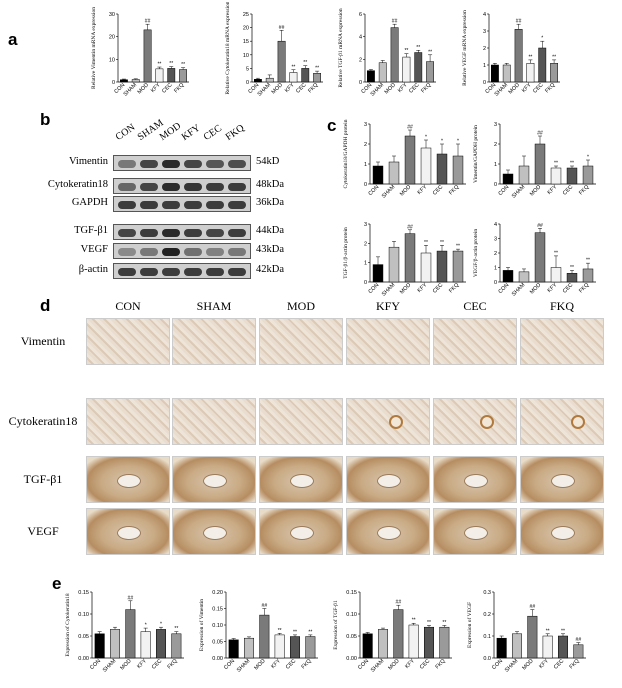 The image size is (622, 688). I want to click on y-tick-label: 15, so click(246, 42).